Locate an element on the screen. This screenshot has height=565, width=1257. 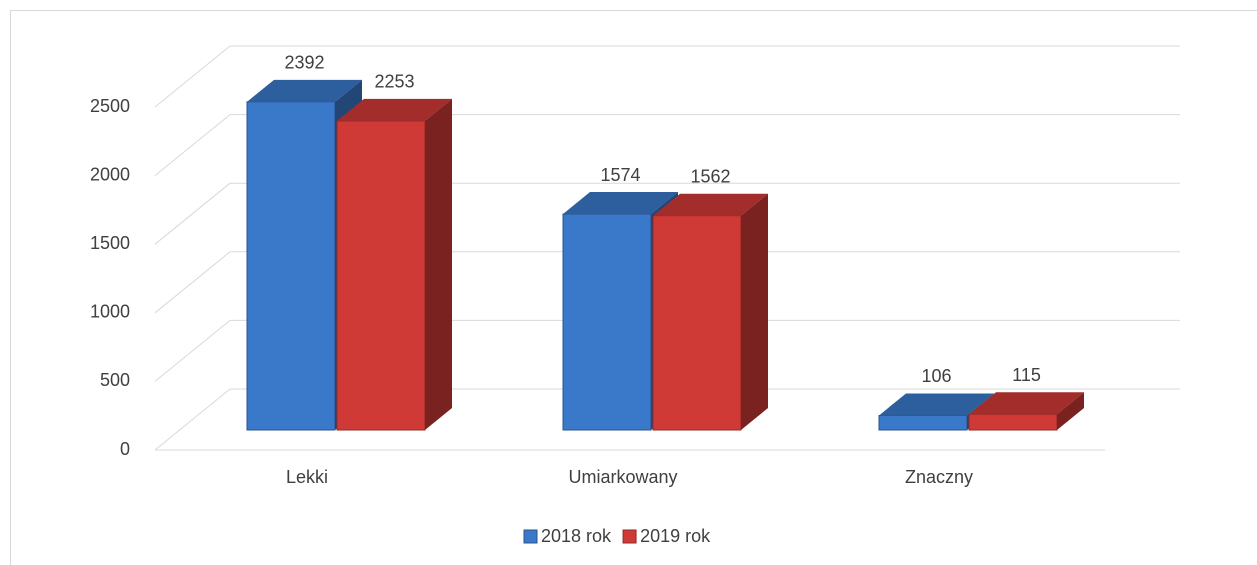
y-tick-label: 0 is located at coordinates (125, 449).